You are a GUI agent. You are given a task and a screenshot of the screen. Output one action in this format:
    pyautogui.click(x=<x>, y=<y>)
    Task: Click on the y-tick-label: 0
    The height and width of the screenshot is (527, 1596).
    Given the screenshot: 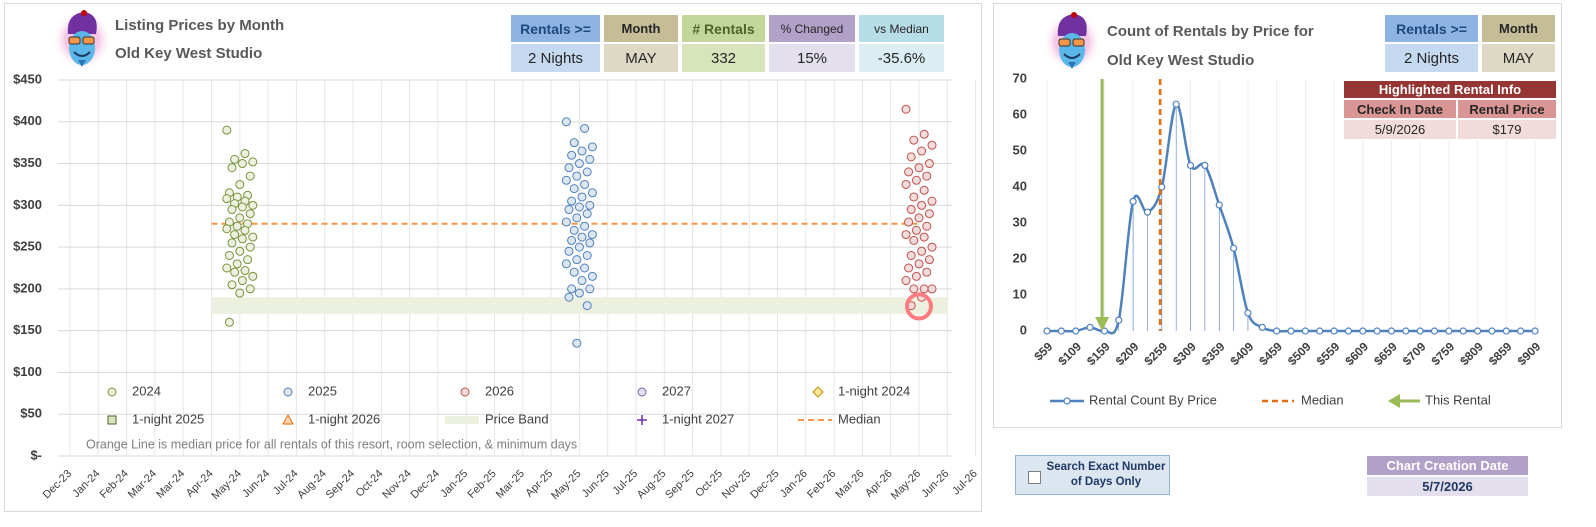 What is the action you would take?
    pyautogui.click(x=1023, y=329)
    